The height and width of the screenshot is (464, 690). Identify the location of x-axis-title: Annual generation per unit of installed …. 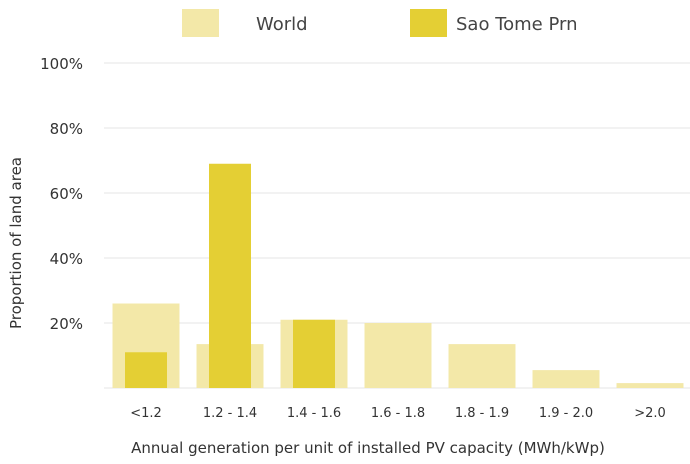
(368, 448).